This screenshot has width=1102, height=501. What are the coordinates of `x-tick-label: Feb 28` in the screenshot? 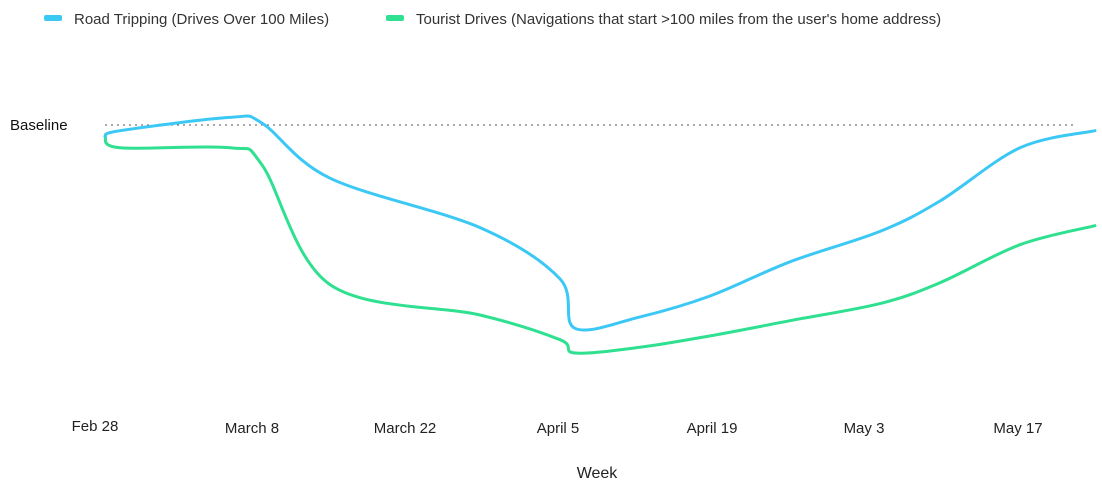 It's located at (95, 426).